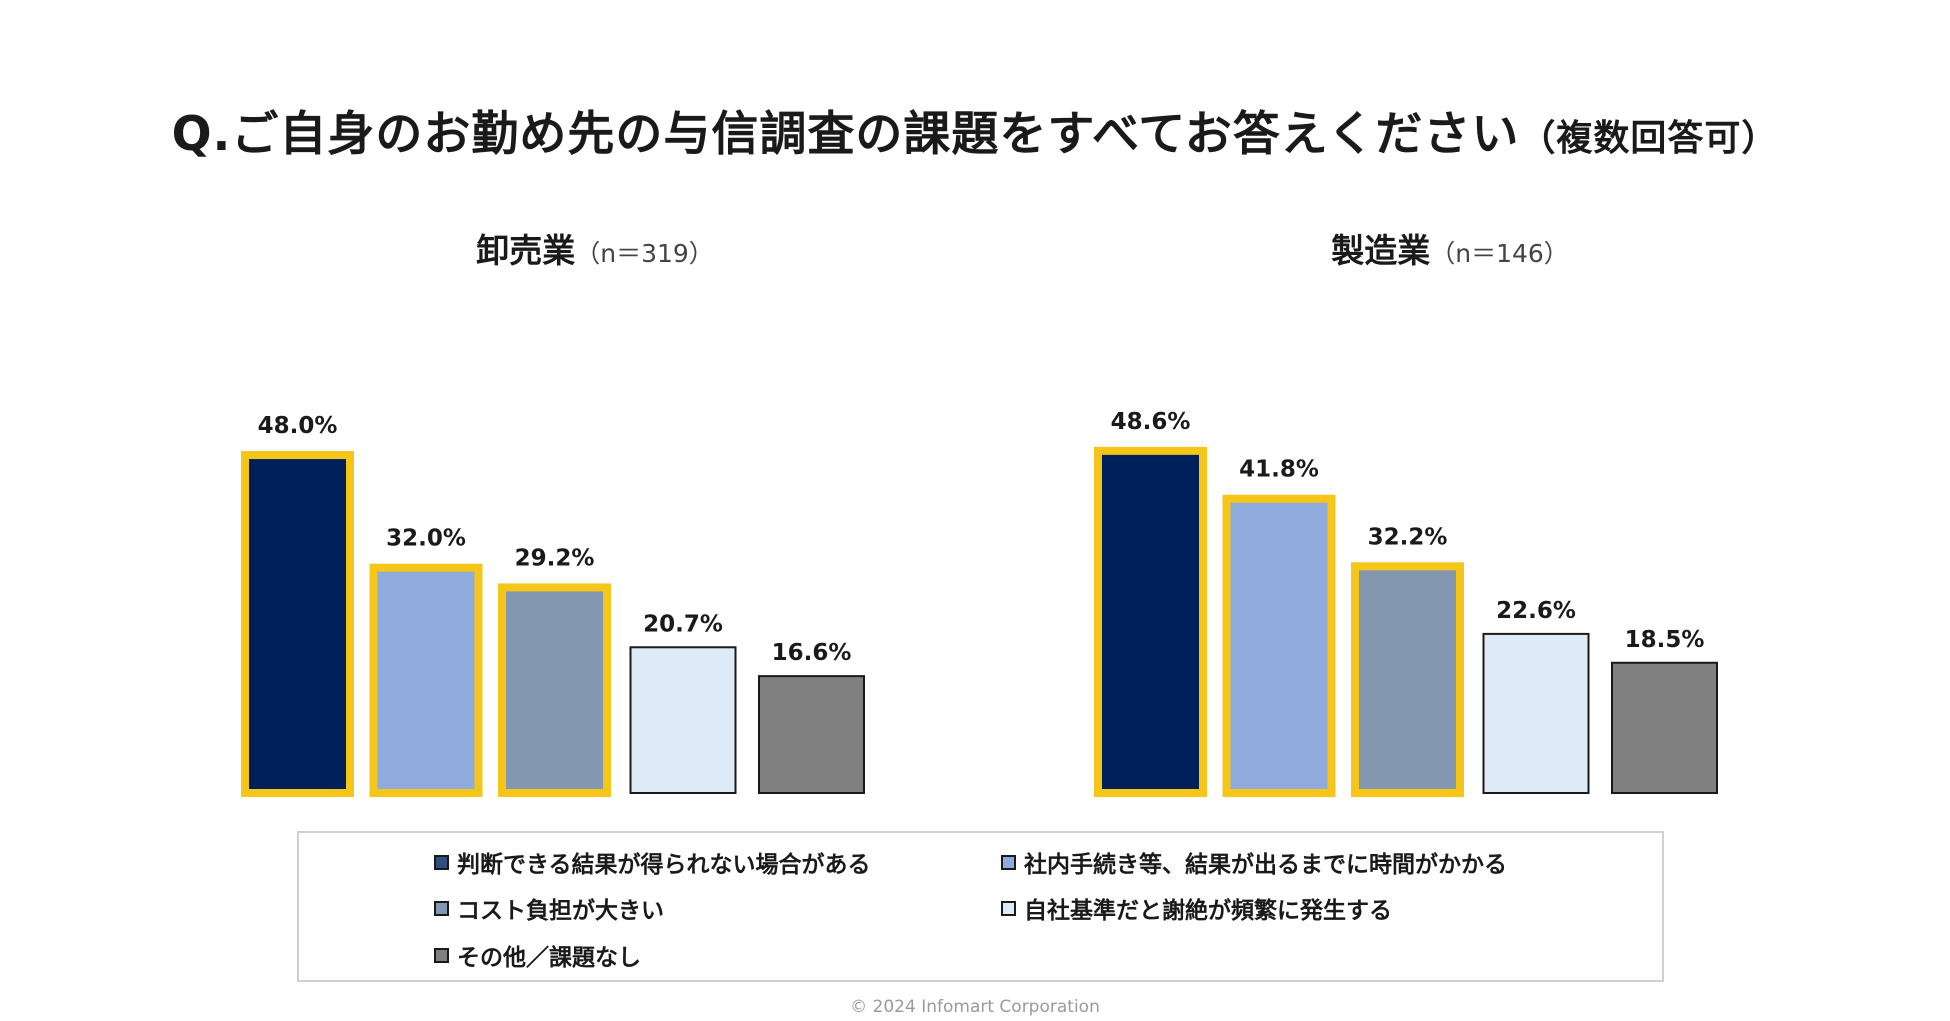  I want to click on chart-1-bar-5-label: 16.6%, so click(812, 653).